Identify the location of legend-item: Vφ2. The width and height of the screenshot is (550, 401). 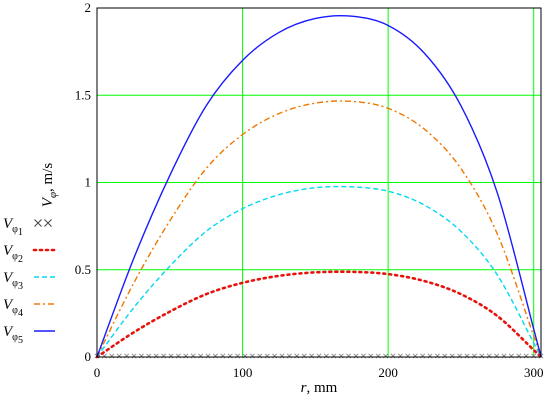
(30, 254).